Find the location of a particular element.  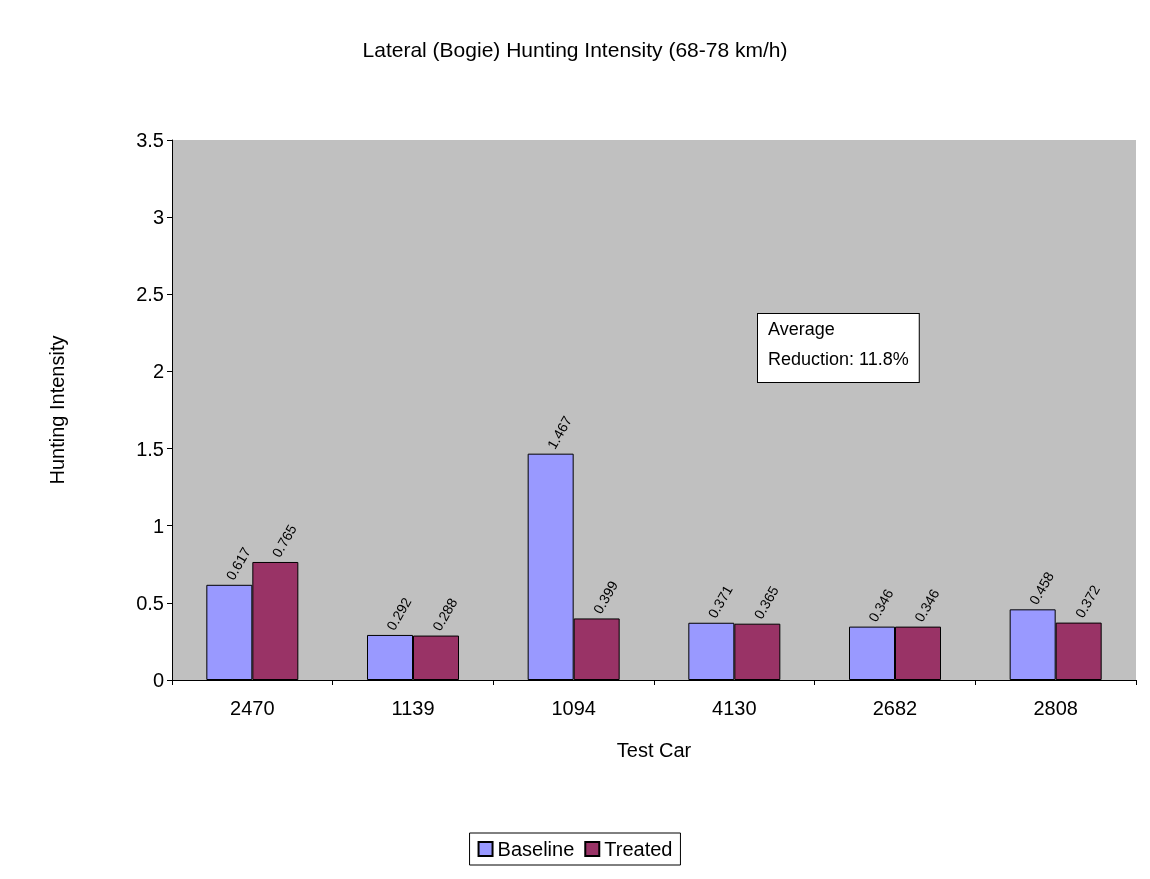

x-axis-title: Test Car is located at coordinates (654, 750).